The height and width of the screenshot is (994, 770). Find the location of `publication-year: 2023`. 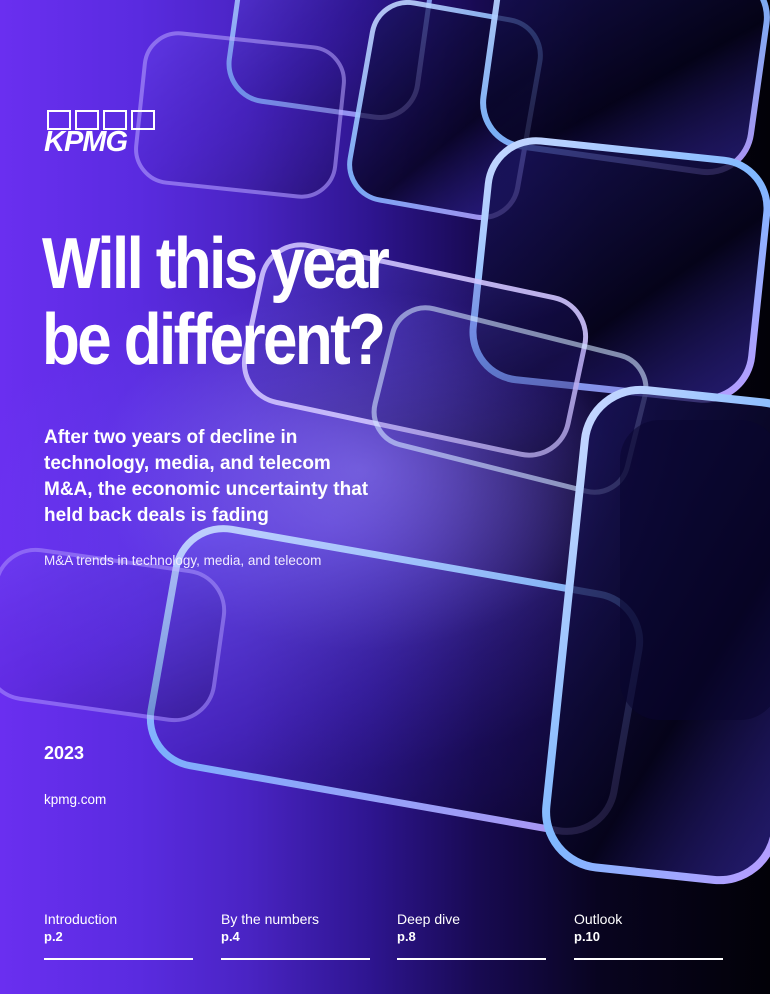

publication-year: 2023 is located at coordinates (64, 753).